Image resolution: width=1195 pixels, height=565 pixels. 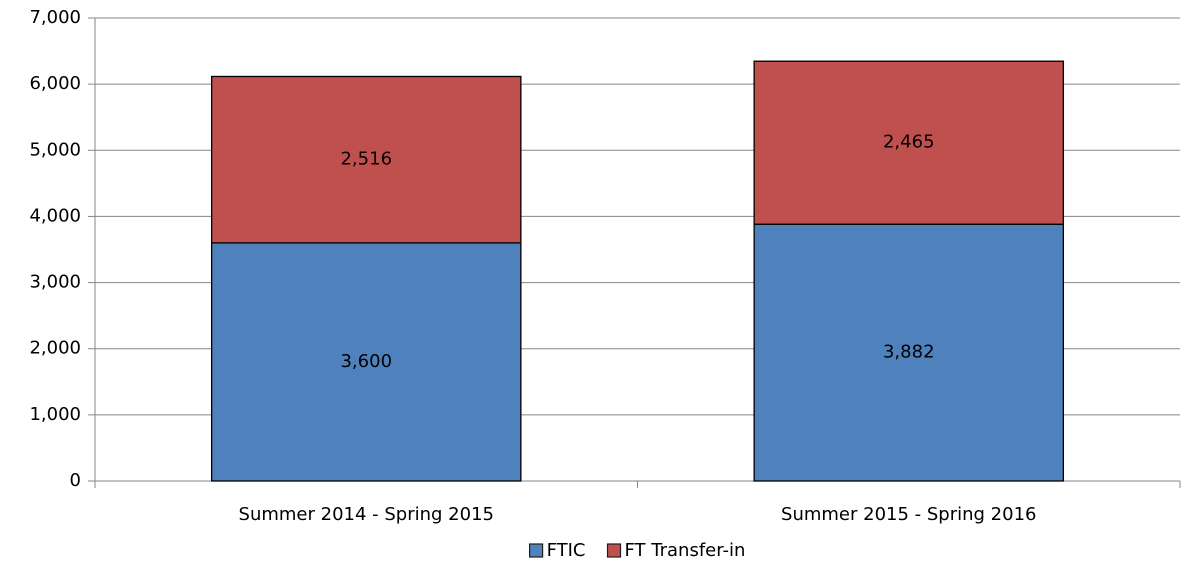 I want to click on y-tick-label: 1,000, so click(x=55, y=414).